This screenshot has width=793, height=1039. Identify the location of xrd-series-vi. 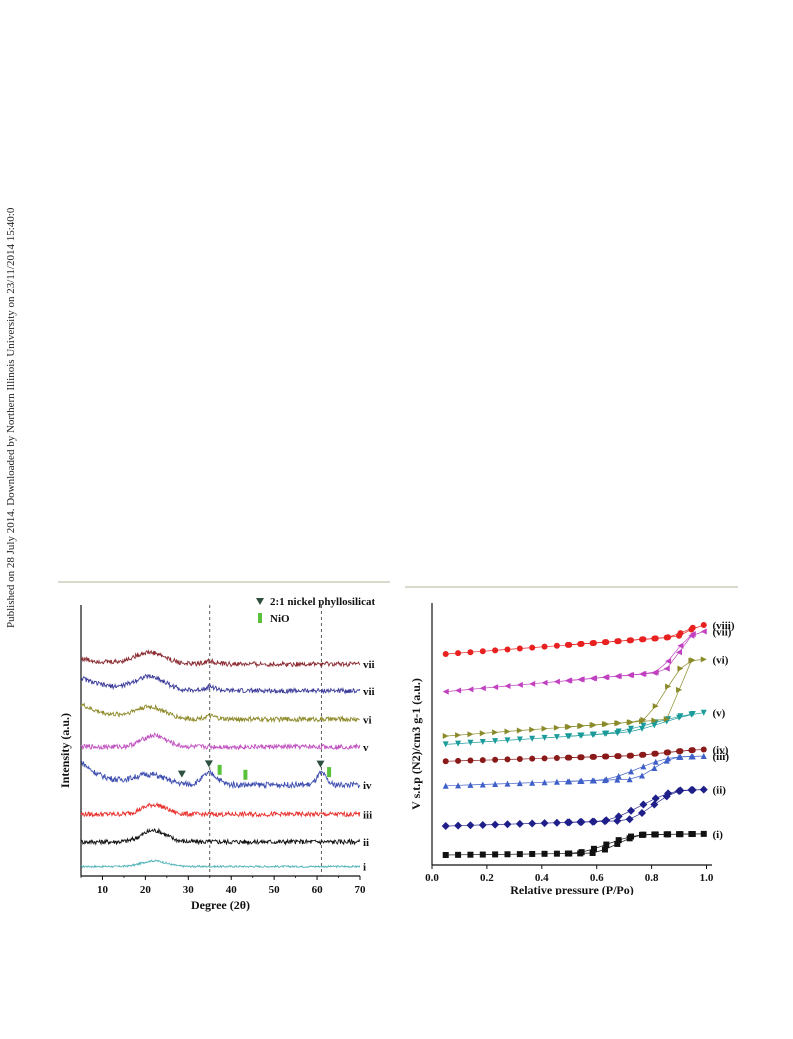
(220, 713).